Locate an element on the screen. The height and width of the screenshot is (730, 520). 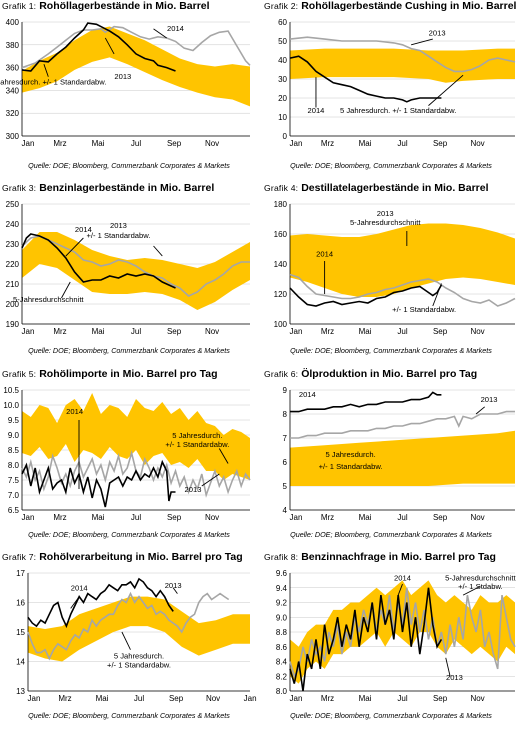
y-tick-label: 7.5 is located at coordinates (14, 480).